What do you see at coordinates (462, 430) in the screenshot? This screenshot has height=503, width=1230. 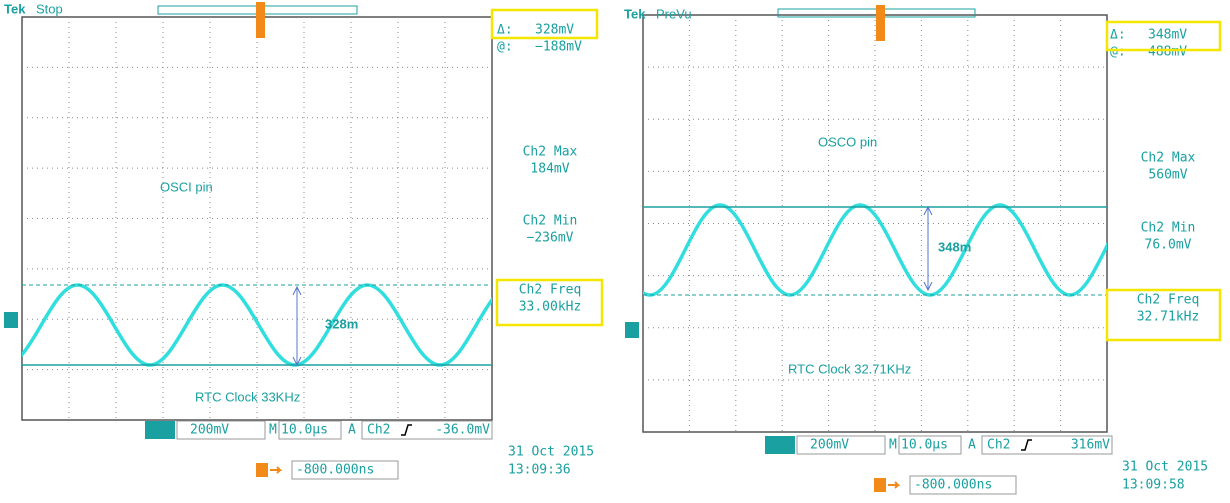 I see `trigger-level: -36.0mV` at bounding box center [462, 430].